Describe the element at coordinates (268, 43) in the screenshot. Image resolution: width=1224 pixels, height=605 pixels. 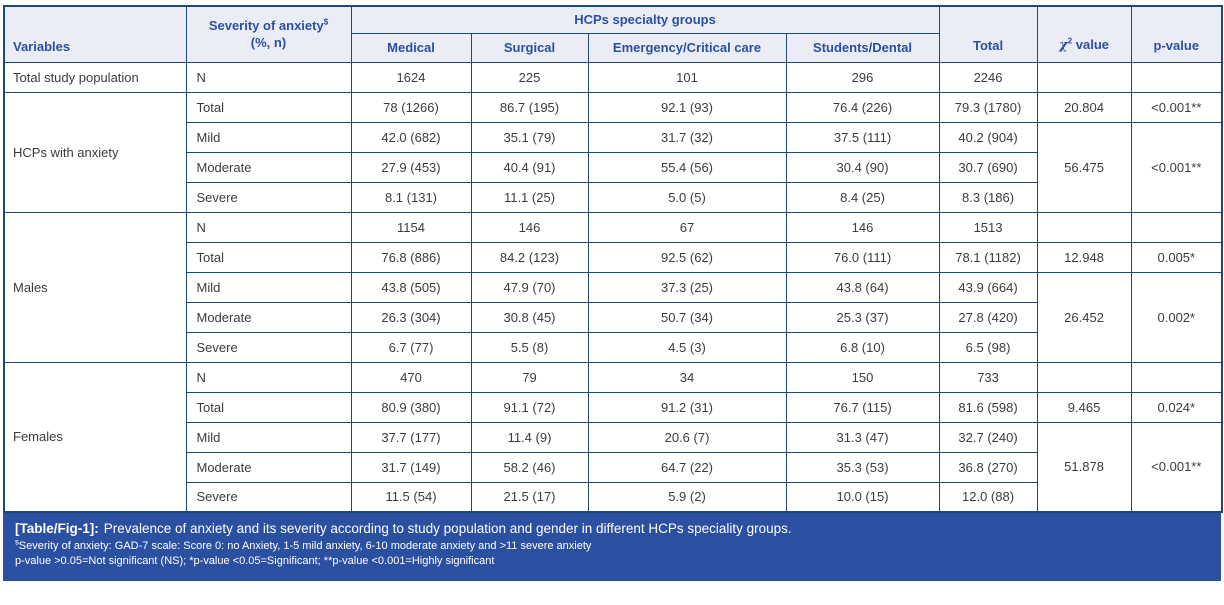
I see `severity-header-units: (%, n)` at that location.